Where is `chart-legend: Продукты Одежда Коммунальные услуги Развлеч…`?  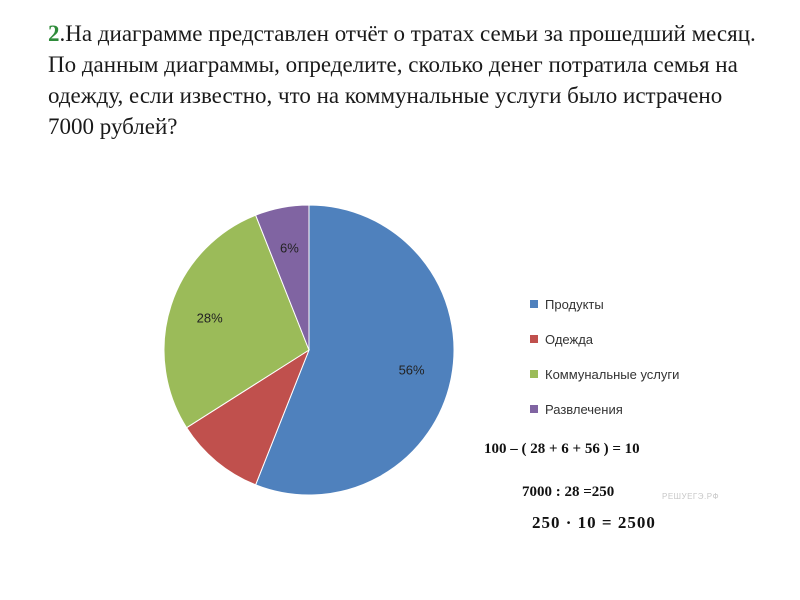 chart-legend: Продукты Одежда Коммунальные услуги Развлеч… is located at coordinates (604, 365).